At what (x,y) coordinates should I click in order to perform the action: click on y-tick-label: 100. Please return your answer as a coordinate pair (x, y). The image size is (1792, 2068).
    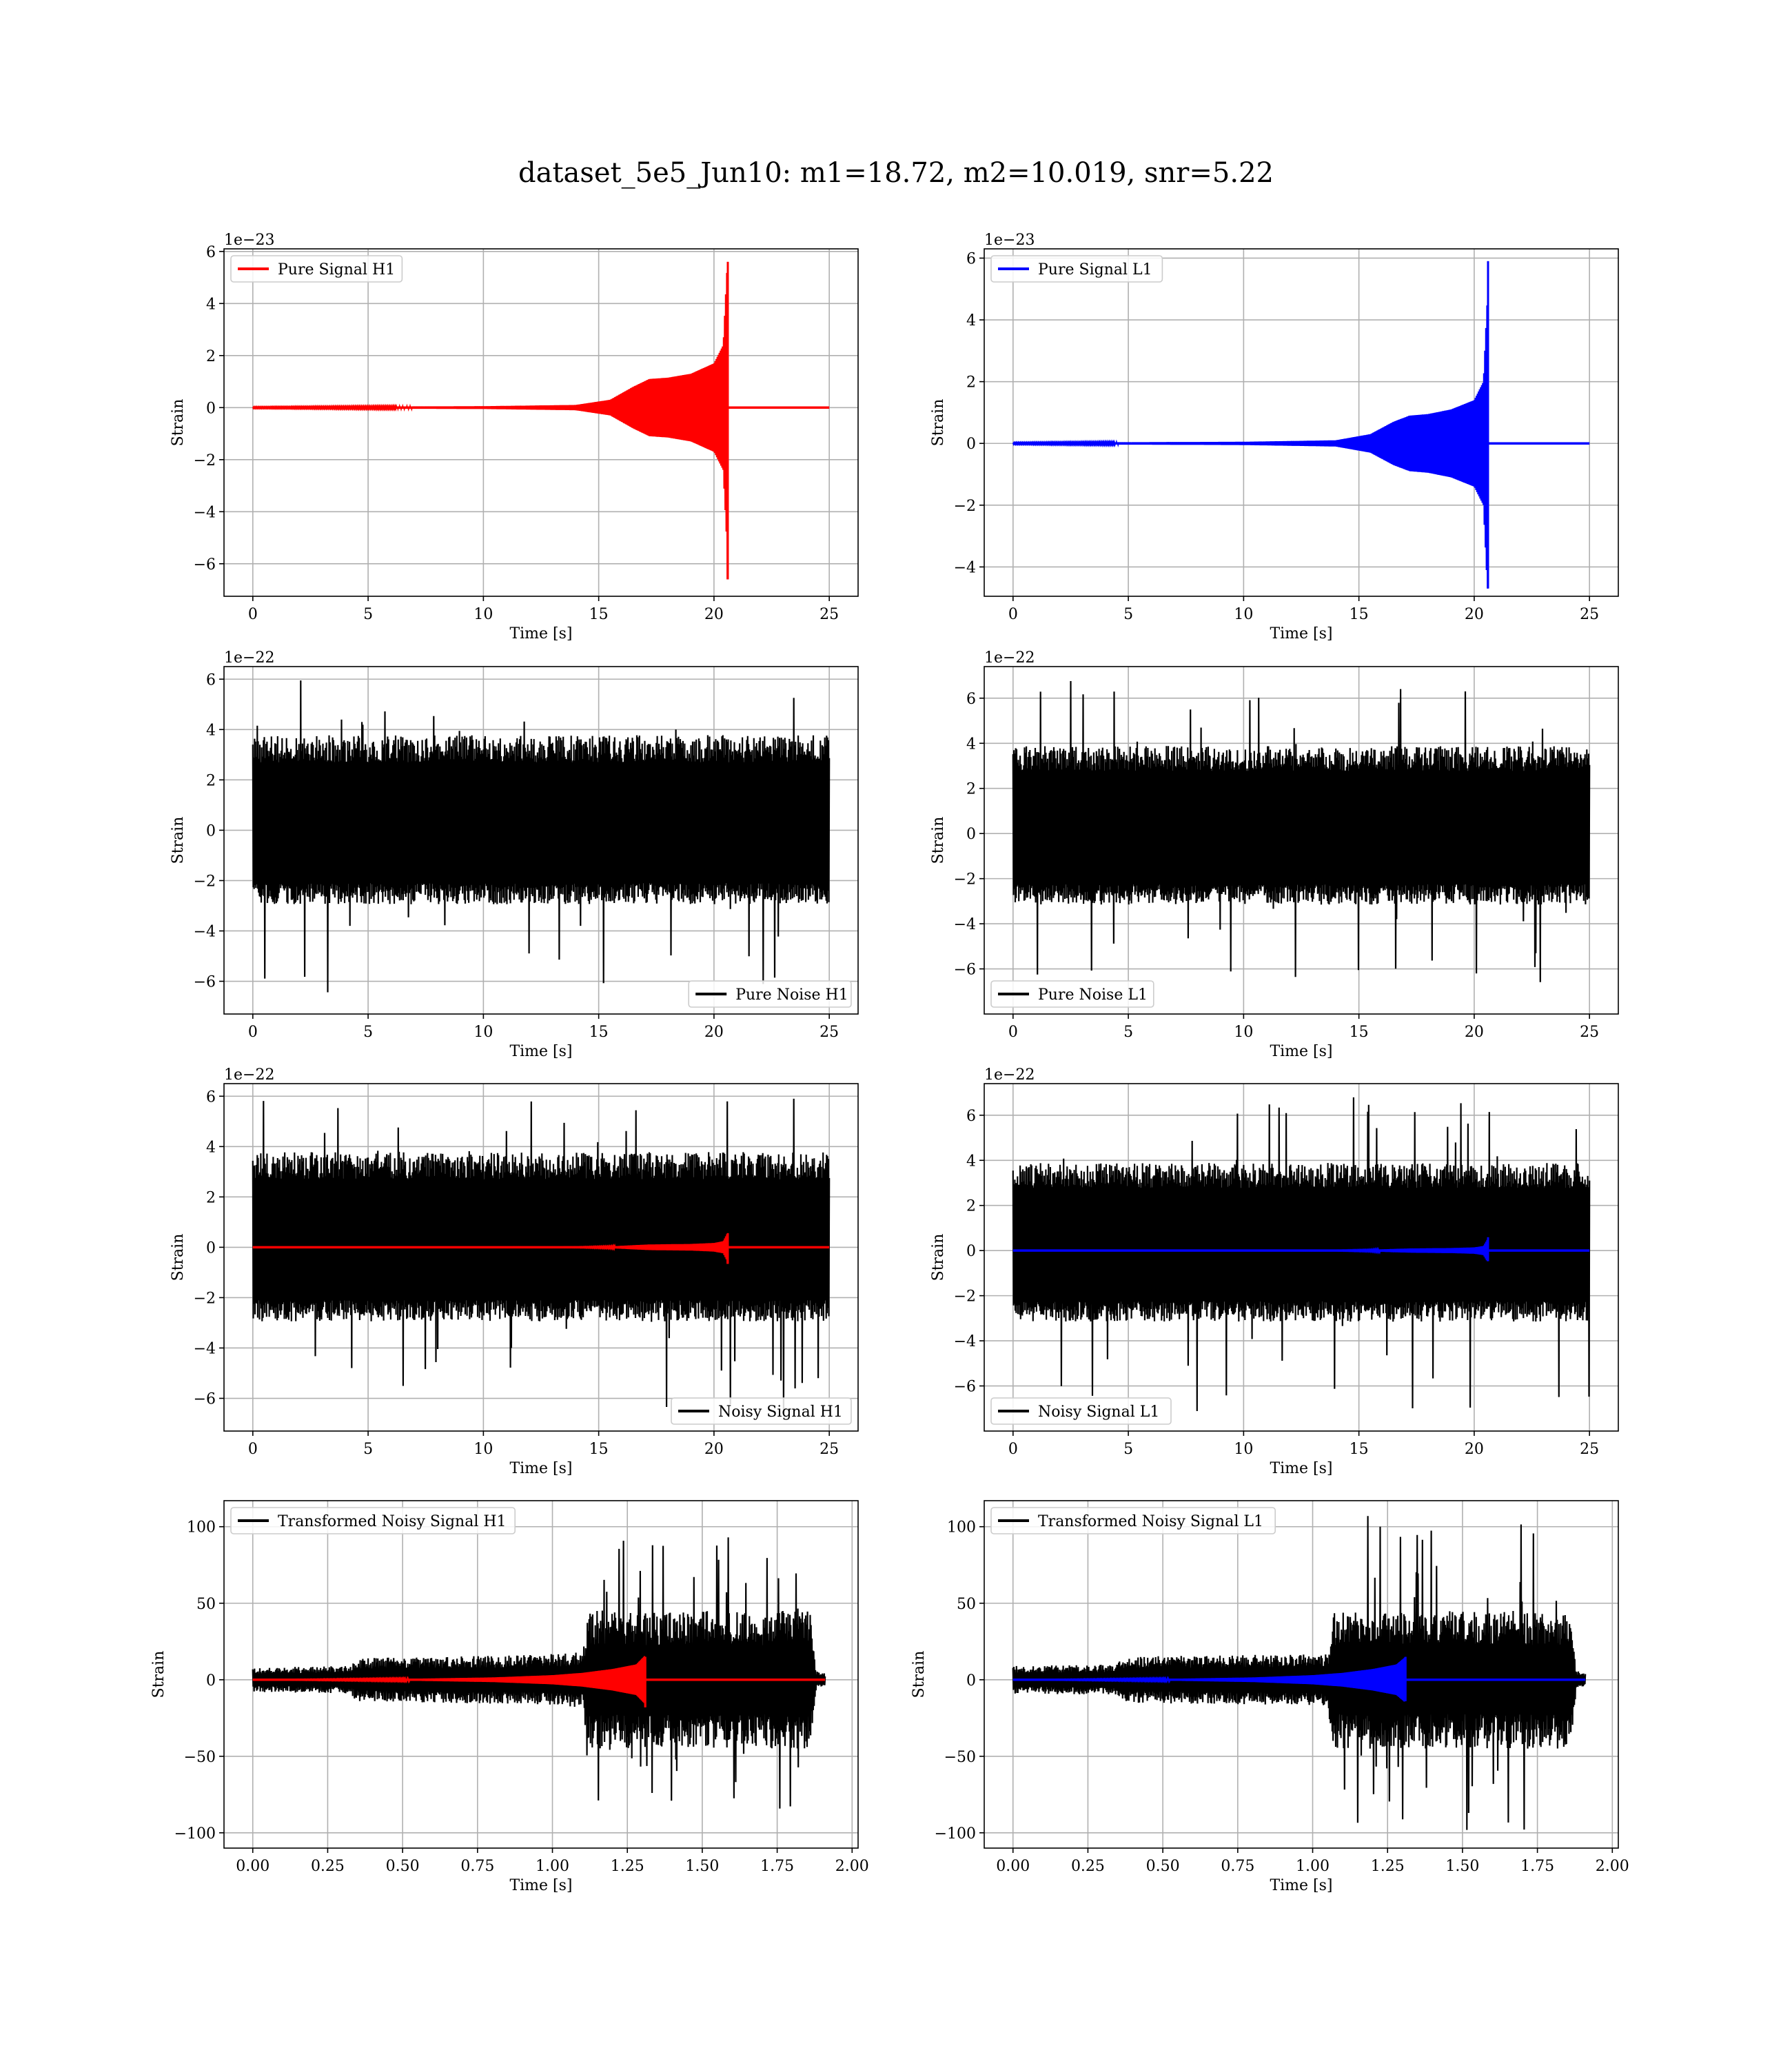
    Looking at the image, I should click on (961, 1528).